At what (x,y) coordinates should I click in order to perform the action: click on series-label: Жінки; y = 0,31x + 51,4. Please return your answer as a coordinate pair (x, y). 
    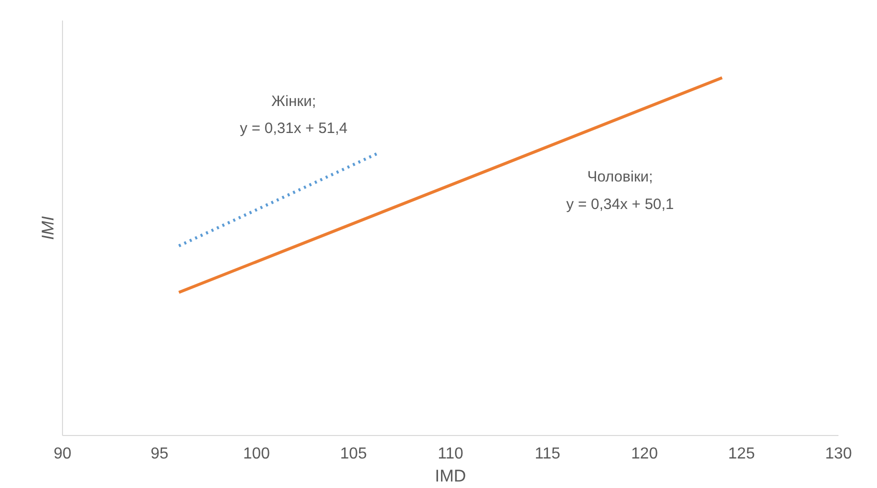
    Looking at the image, I should click on (294, 114).